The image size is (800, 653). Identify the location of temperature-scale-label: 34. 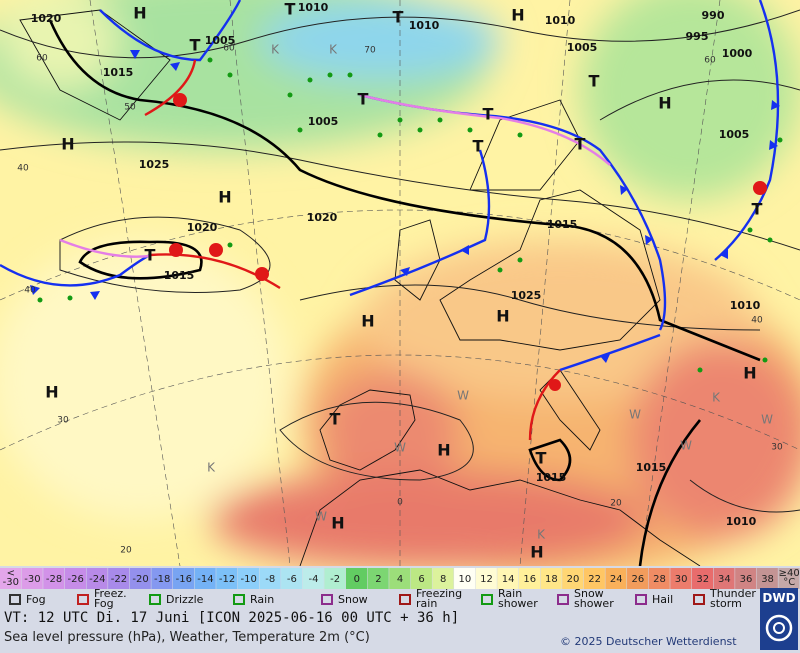
(724, 579).